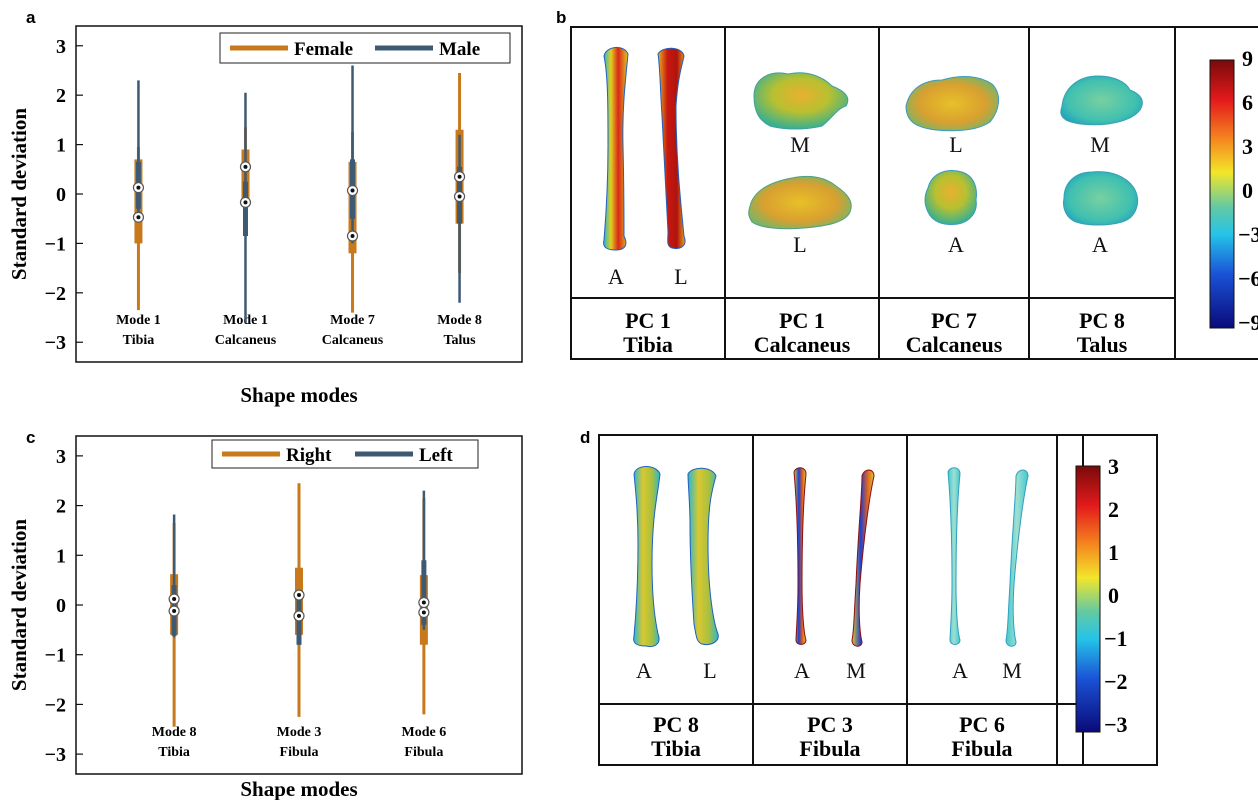 Image resolution: width=1258 pixels, height=800 pixels. What do you see at coordinates (309, 455) in the screenshot?
I see `legend-label: Right` at bounding box center [309, 455].